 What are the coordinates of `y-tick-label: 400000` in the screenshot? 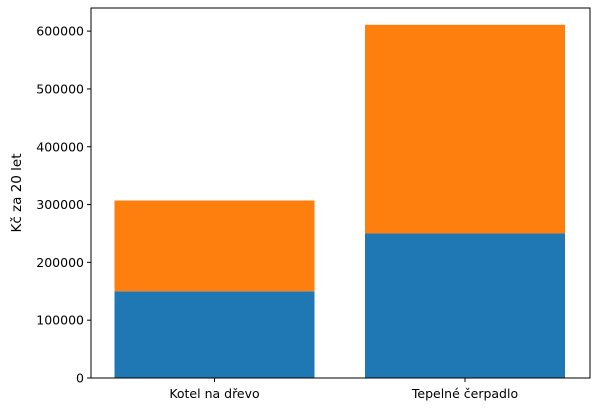 It's located at (60, 146).